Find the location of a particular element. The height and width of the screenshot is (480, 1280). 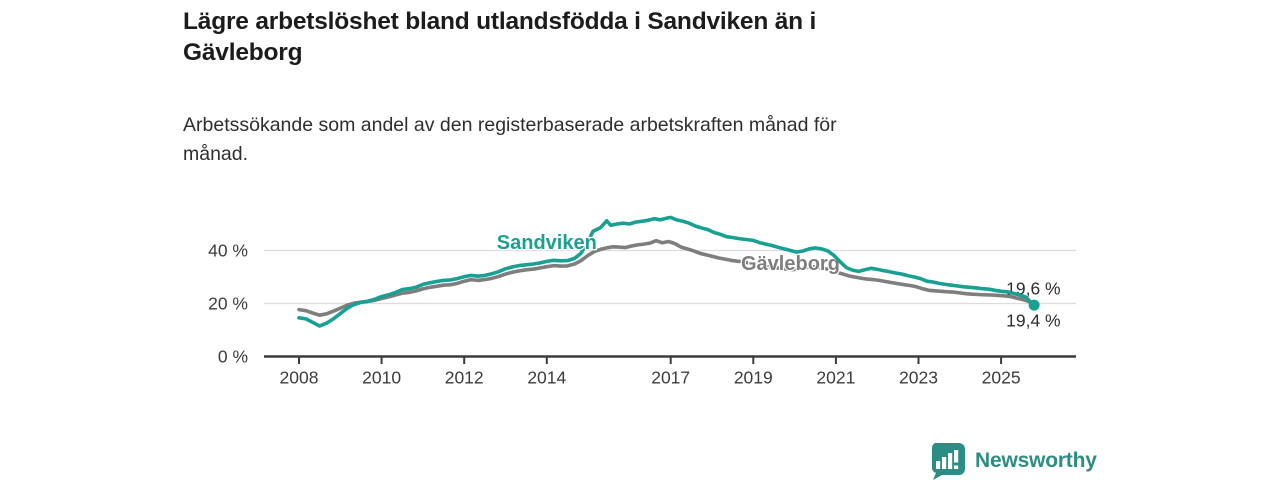

x-tick-label-2017: 2017 is located at coordinates (670, 378).